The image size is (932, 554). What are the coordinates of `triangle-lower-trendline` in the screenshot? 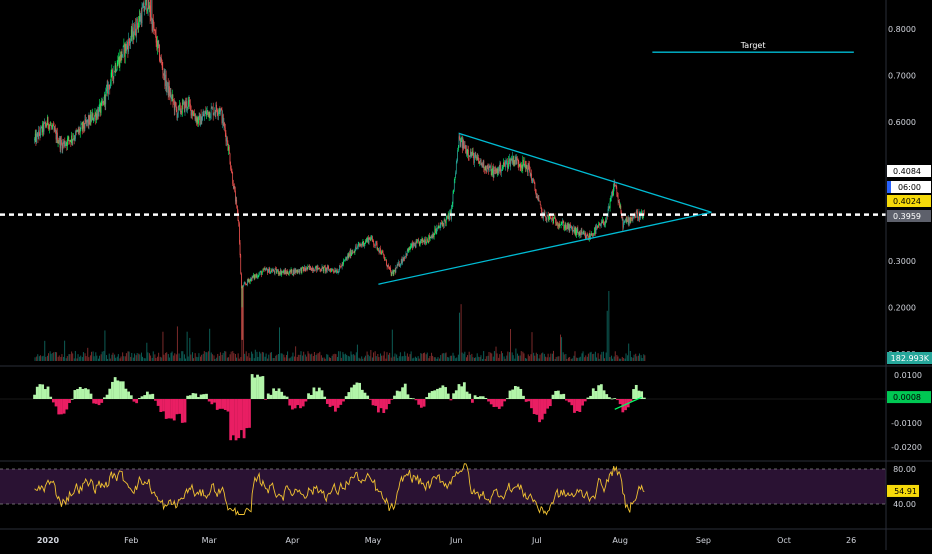 It's located at (545, 248).